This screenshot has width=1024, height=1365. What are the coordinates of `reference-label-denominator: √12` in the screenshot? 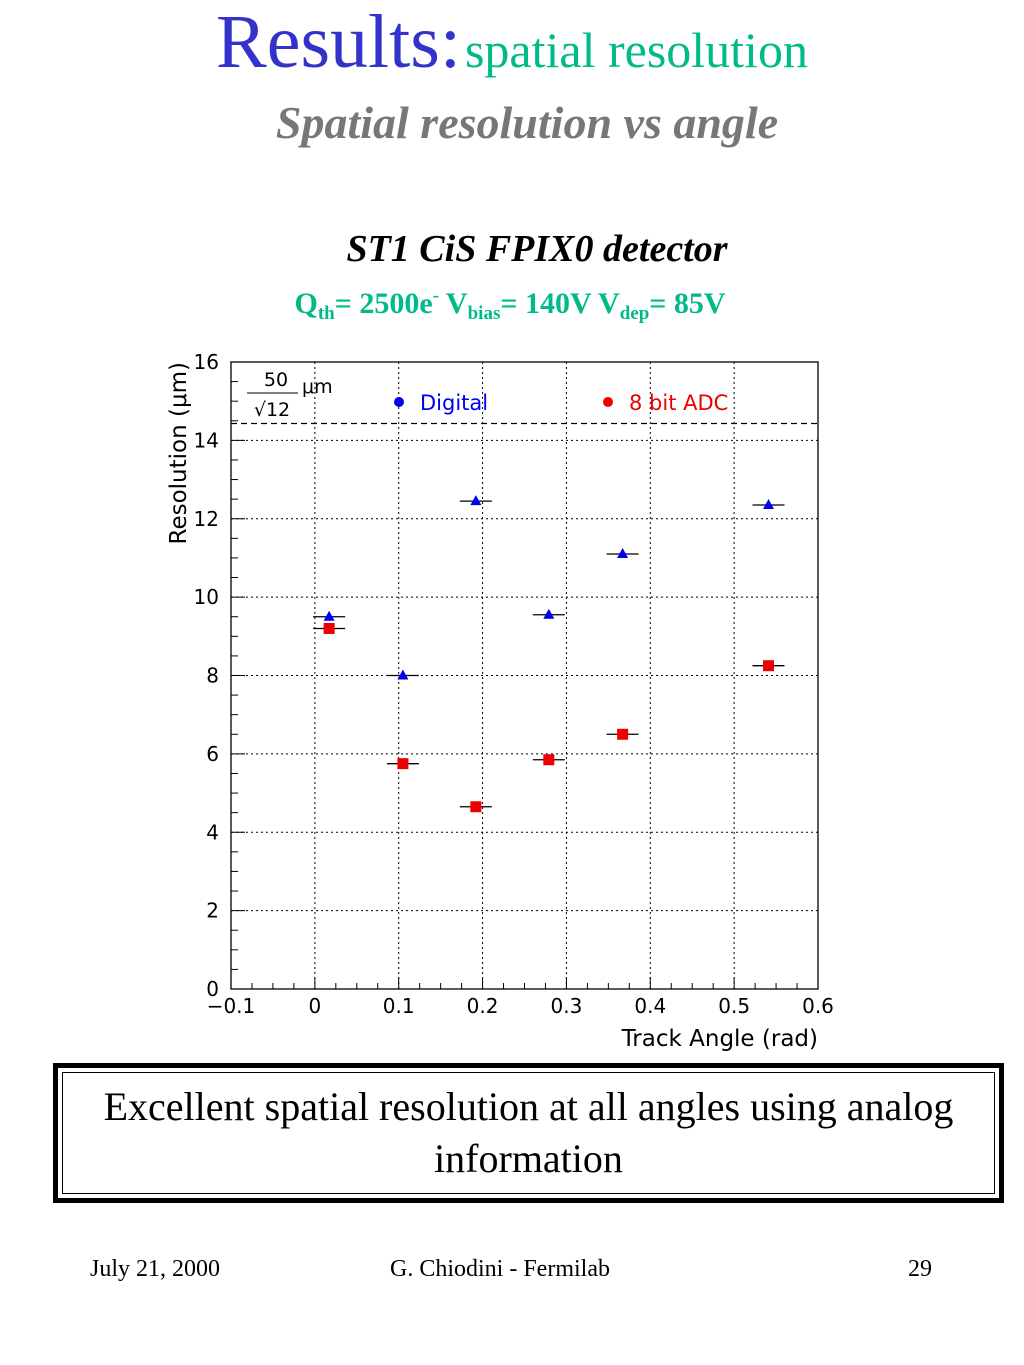 It's located at (272, 410).